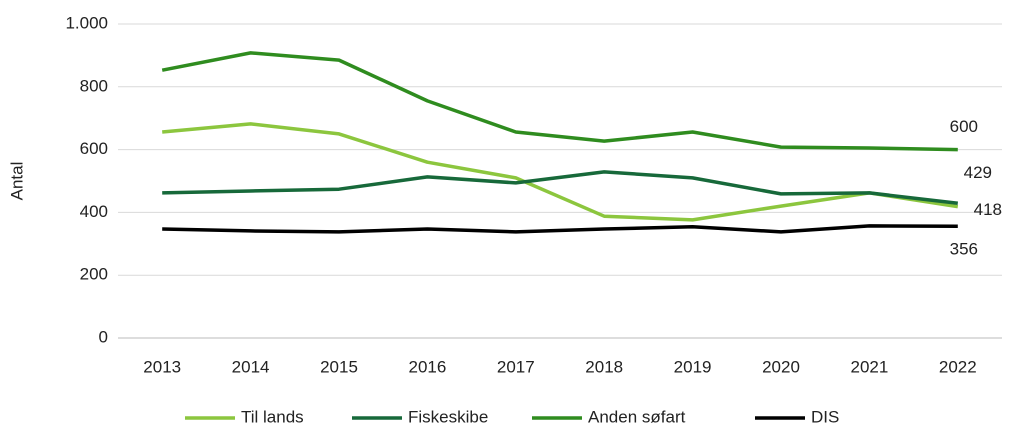 The width and height of the screenshot is (1013, 429). What do you see at coordinates (869, 366) in the screenshot?
I see `x-tick-label: 2021` at bounding box center [869, 366].